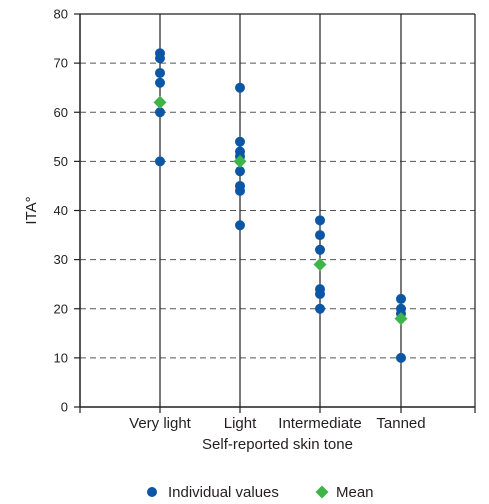 The width and height of the screenshot is (489, 504). I want to click on x-tick-label-0: Very light, so click(160, 423).